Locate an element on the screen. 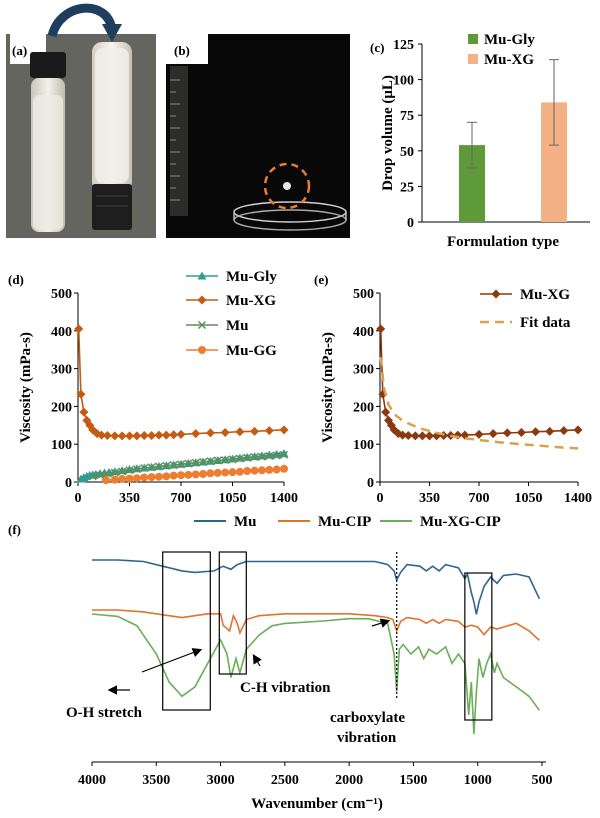 This screenshot has height=818, width=600. chartD-legend-label-mu-xg: Mu-XG is located at coordinates (251, 301).